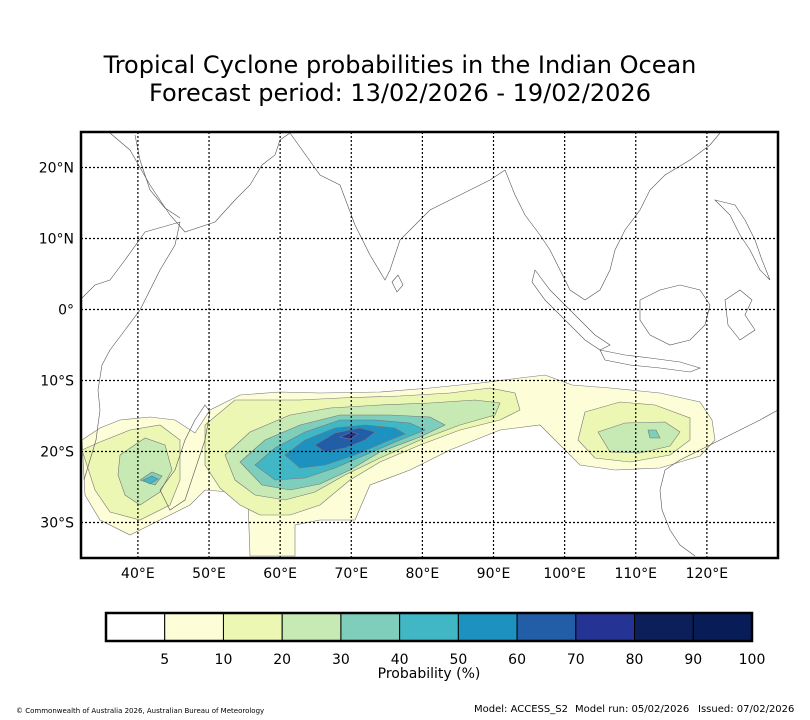 Image resolution: width=810 pixels, height=720 pixels. I want to click on title-line-2: Forecast period: 13/02/2026 - 19/02/2026, so click(400, 93).